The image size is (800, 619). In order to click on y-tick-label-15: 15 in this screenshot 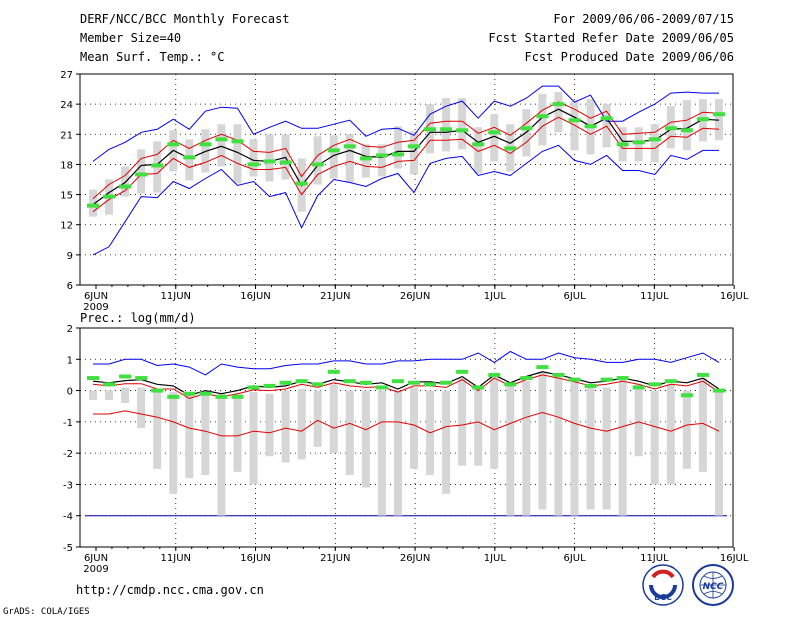, I will do `click(66, 196)`.